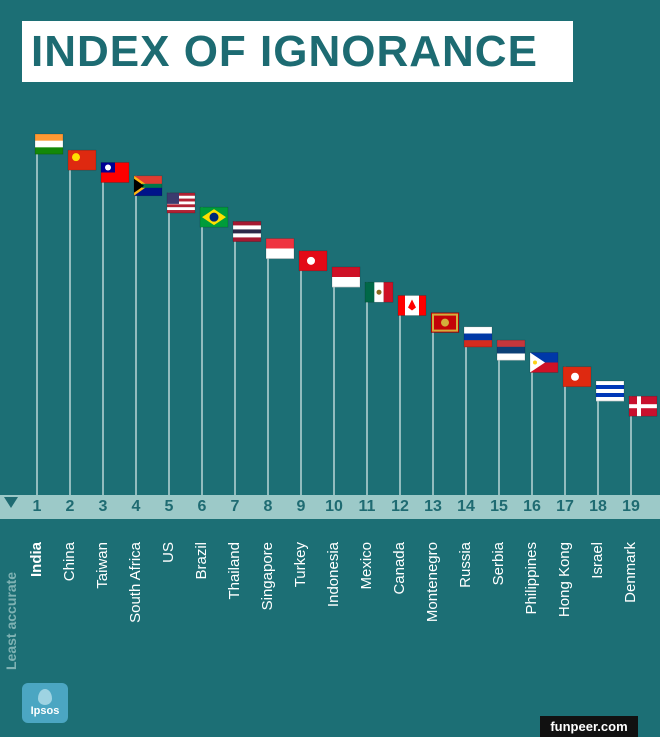 The image size is (660, 737). Describe the element at coordinates (181, 203) in the screenshot. I see `flag-us-icon` at that location.